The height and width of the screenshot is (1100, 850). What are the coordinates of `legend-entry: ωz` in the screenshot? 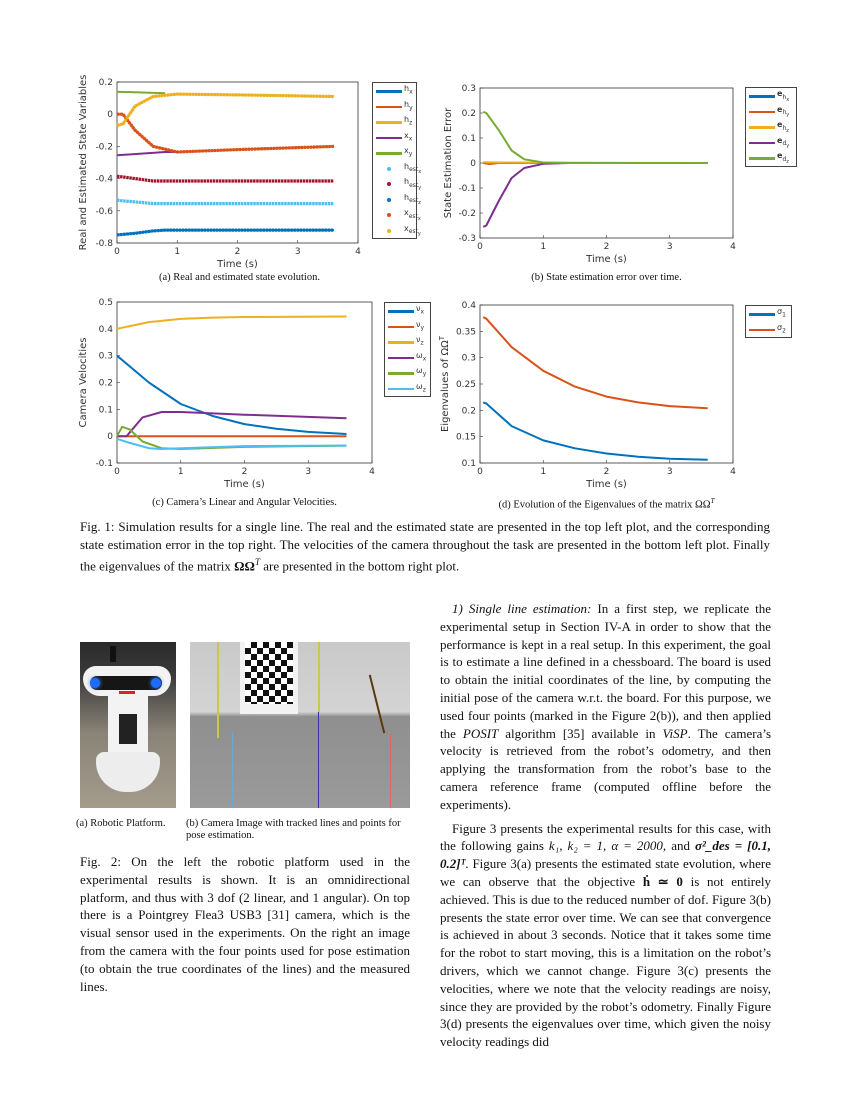 It's located at (407, 389).